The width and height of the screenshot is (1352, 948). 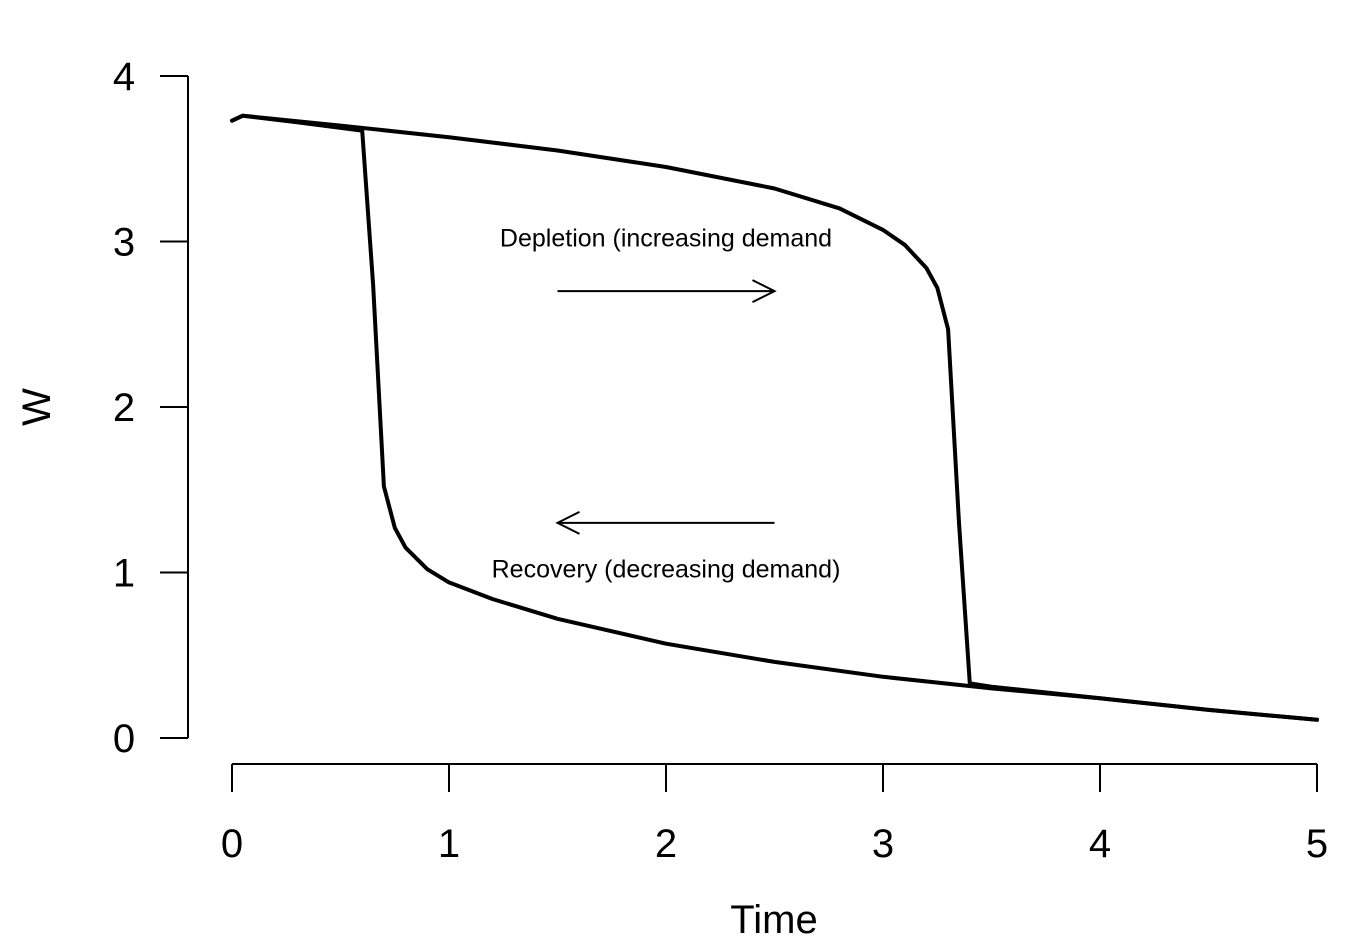 What do you see at coordinates (124, 739) in the screenshot?
I see `y-tick-label: 0` at bounding box center [124, 739].